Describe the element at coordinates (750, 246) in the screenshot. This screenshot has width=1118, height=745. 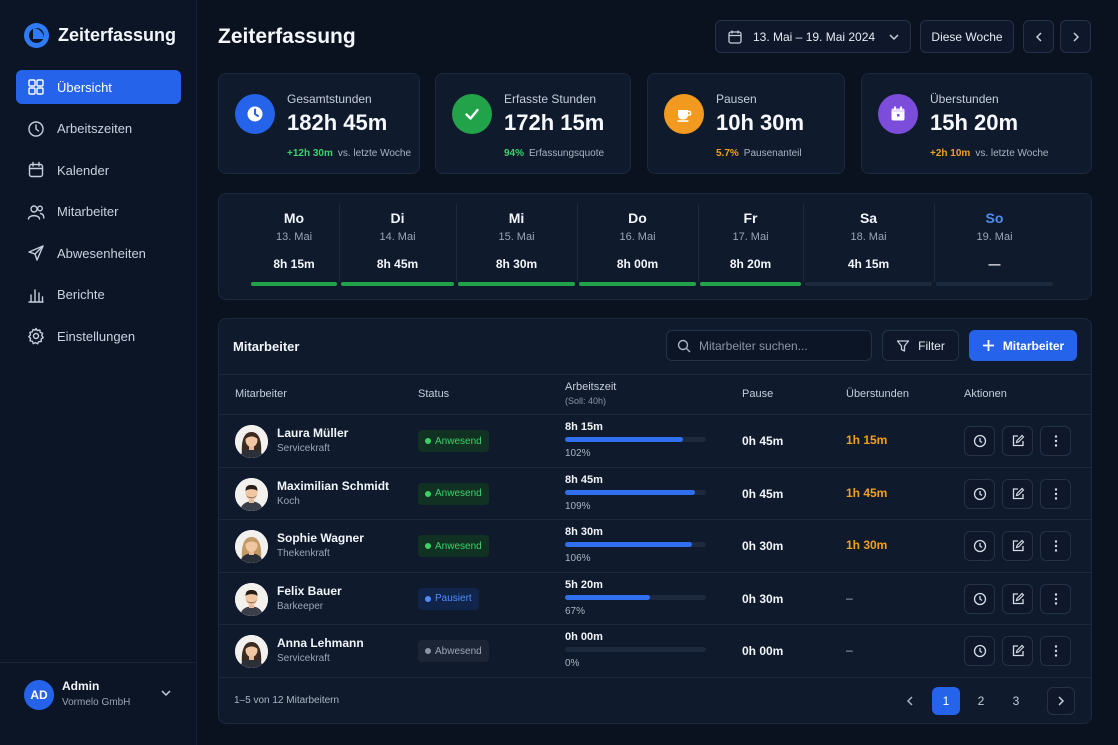
I see `day-fr: Fr 17. Mai 8h 20m` at that location.